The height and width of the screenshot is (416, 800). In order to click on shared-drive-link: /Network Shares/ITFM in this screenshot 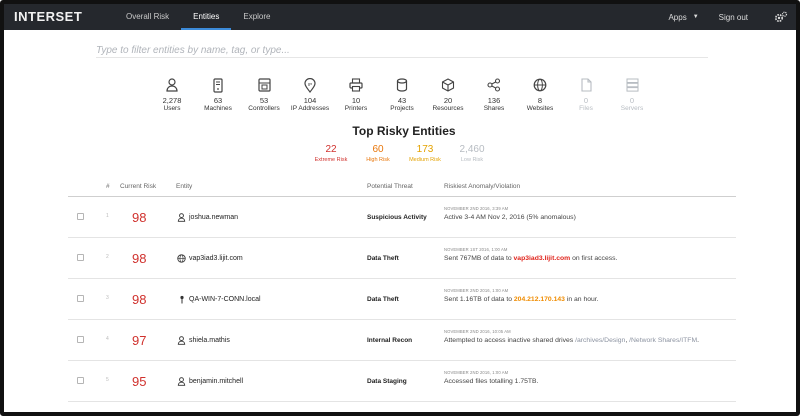, I will do `click(663, 340)`.